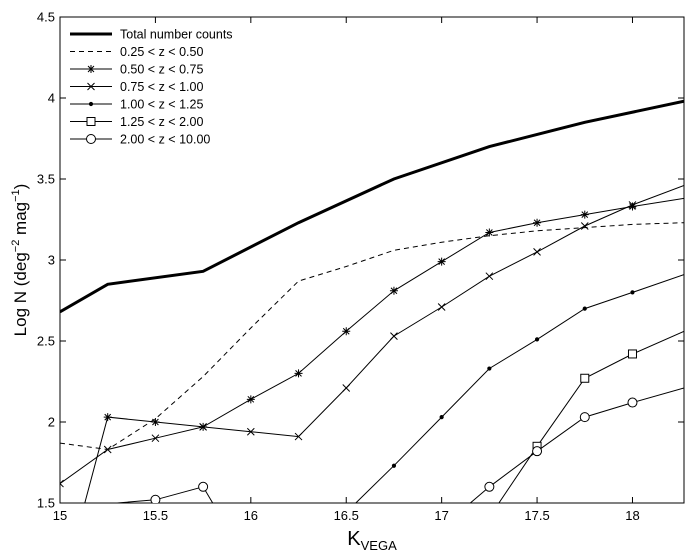 Image resolution: width=691 pixels, height=553 pixels. What do you see at coordinates (632, 515) in the screenshot?
I see `x-tick-label: 18` at bounding box center [632, 515].